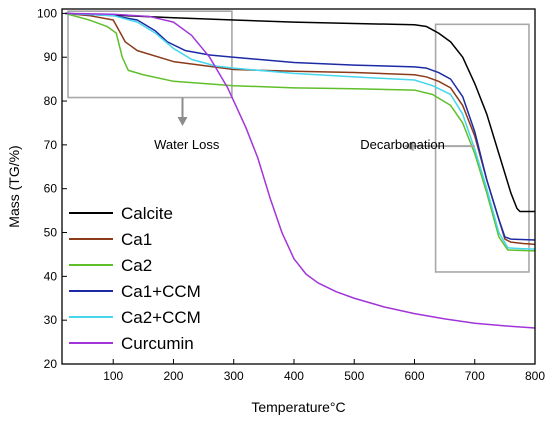 The width and height of the screenshot is (550, 422). What do you see at coordinates (414, 376) in the screenshot?
I see `x-tick-label: 600` at bounding box center [414, 376].